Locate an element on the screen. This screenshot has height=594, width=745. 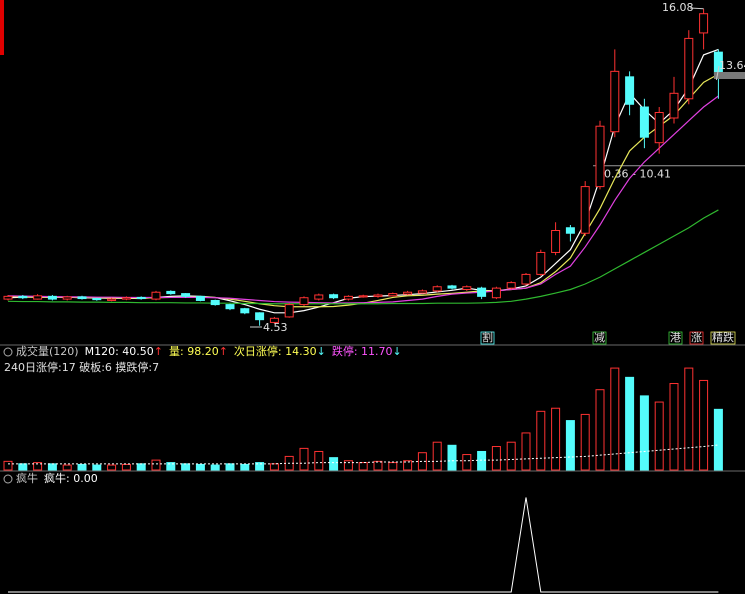
legend-arrow: ↑ is located at coordinates (158, 351).